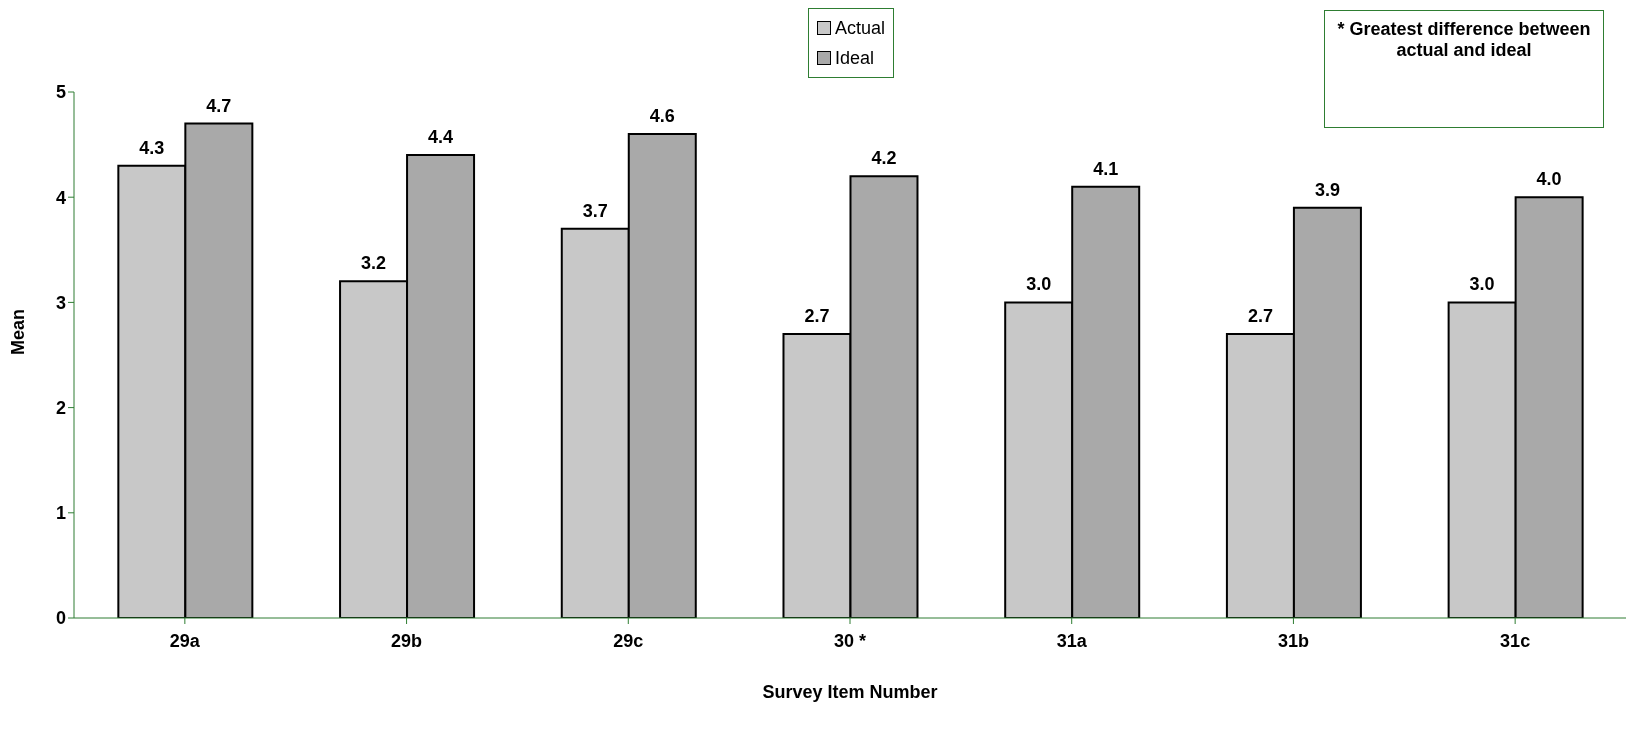  I want to click on y-tick-label: 4, so click(60, 197).